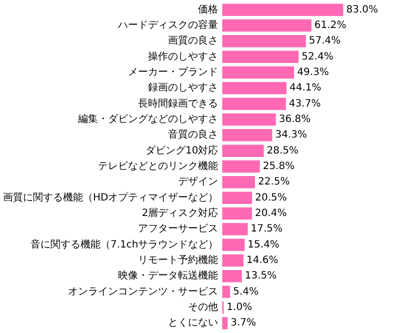  What do you see at coordinates (291, 135) in the screenshot?
I see `data-label: 34.3%` at bounding box center [291, 135].